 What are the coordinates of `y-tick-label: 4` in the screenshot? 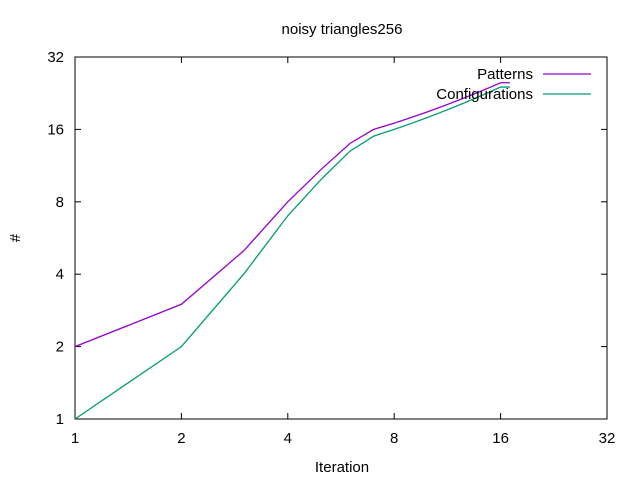 It's located at (60, 274).